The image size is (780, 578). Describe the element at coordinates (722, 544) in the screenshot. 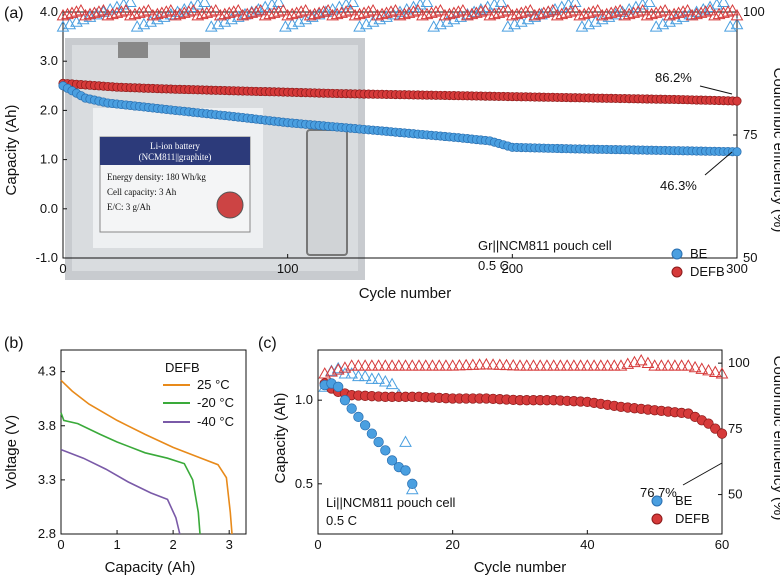

I see `panel-c-xtick-label: 60` at that location.